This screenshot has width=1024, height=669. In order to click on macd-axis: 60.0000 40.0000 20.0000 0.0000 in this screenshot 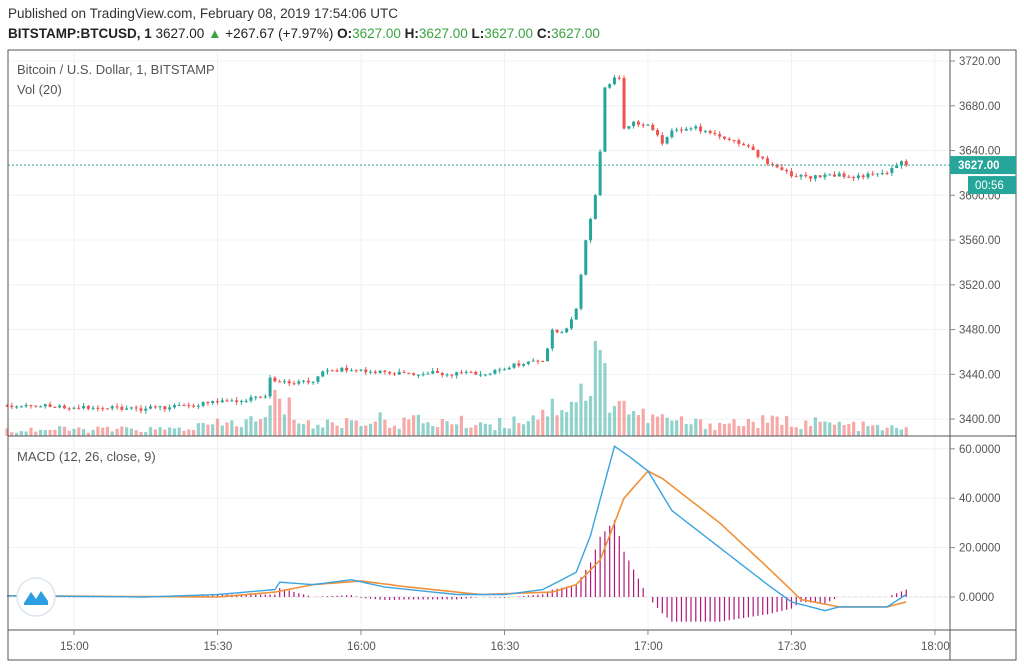, I will do `click(975, 524)`.